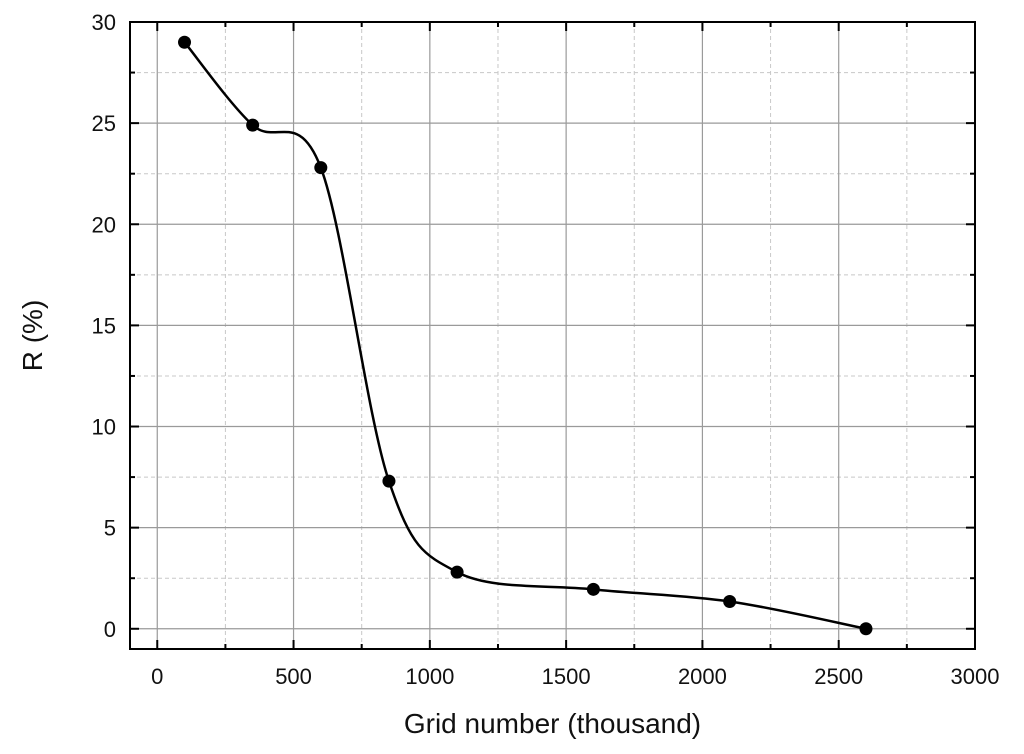 Image resolution: width=1024 pixels, height=754 pixels. Describe the element at coordinates (838, 676) in the screenshot. I see `x-tick-label-5: 2500` at that location.